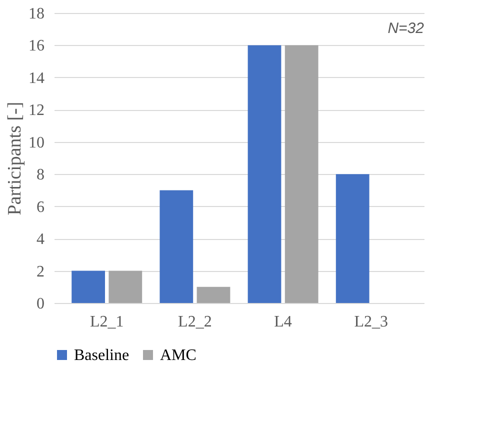  I want to click on annotation: N=32, so click(406, 28).